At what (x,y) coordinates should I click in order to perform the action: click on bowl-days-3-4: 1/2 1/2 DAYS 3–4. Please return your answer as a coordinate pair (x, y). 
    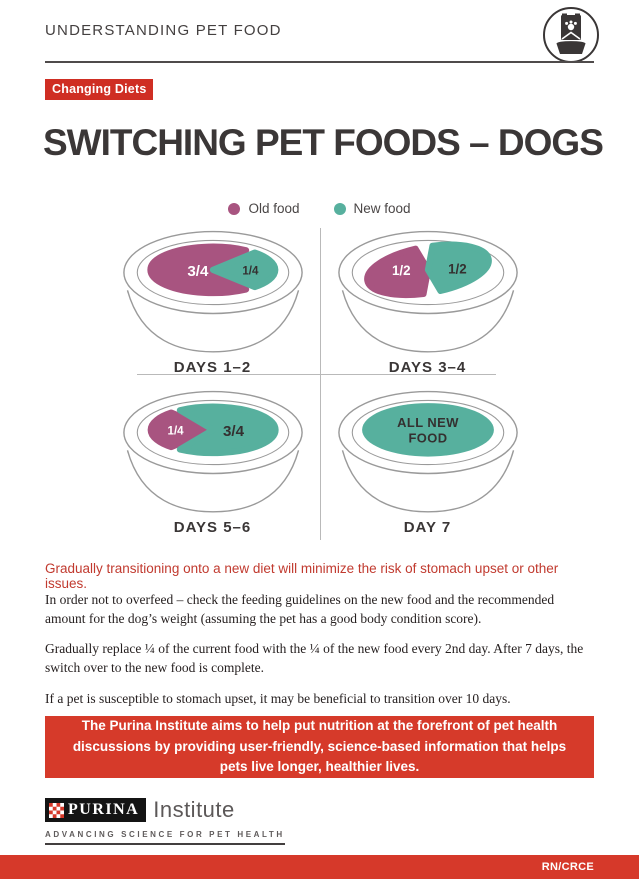
    Looking at the image, I should click on (427, 306).